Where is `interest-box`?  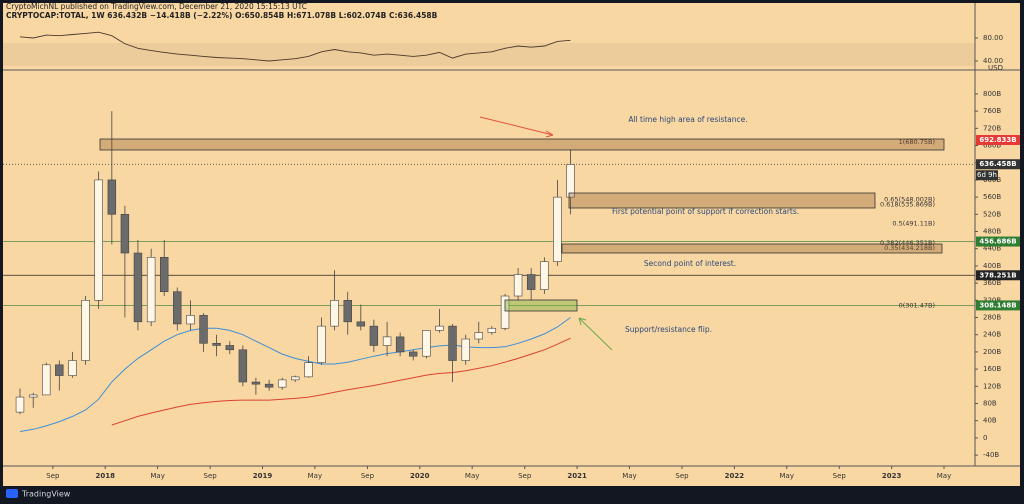 interest-box is located at coordinates (752, 248).